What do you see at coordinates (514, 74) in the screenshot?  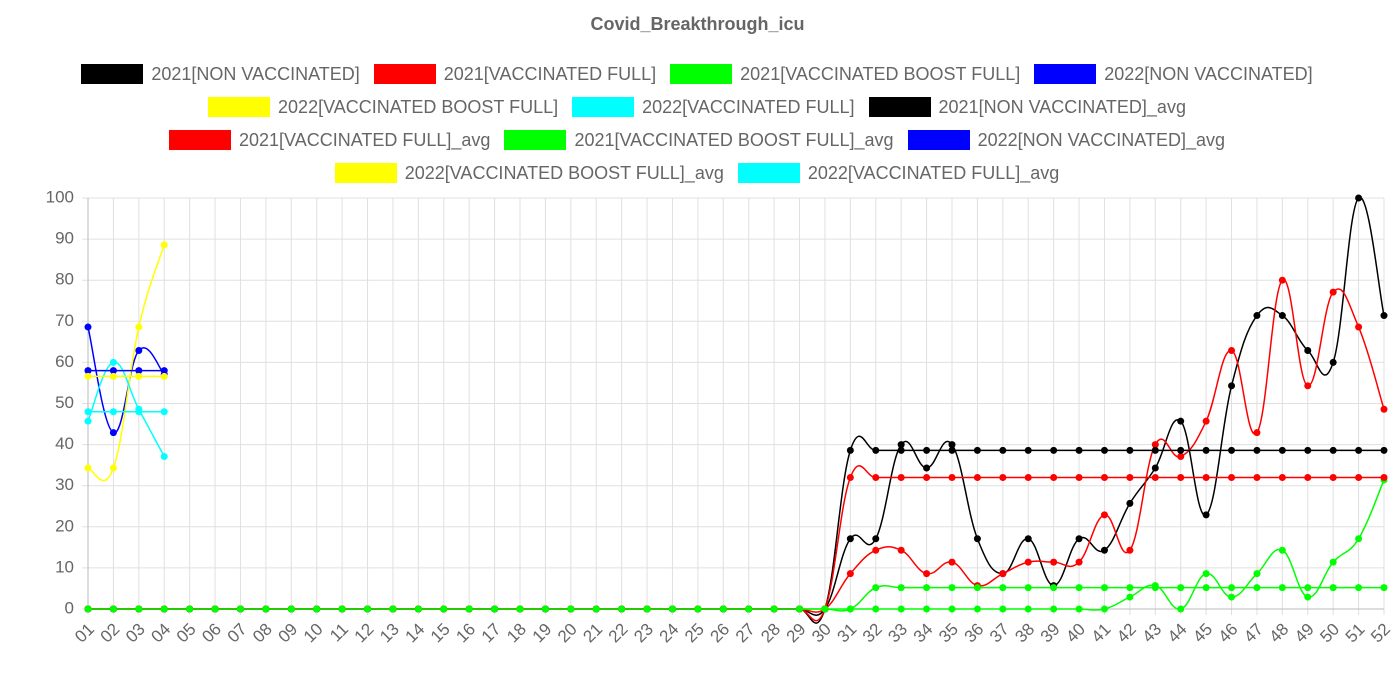 I see `legend-item: 2021[VACCINATED FULL]` at bounding box center [514, 74].